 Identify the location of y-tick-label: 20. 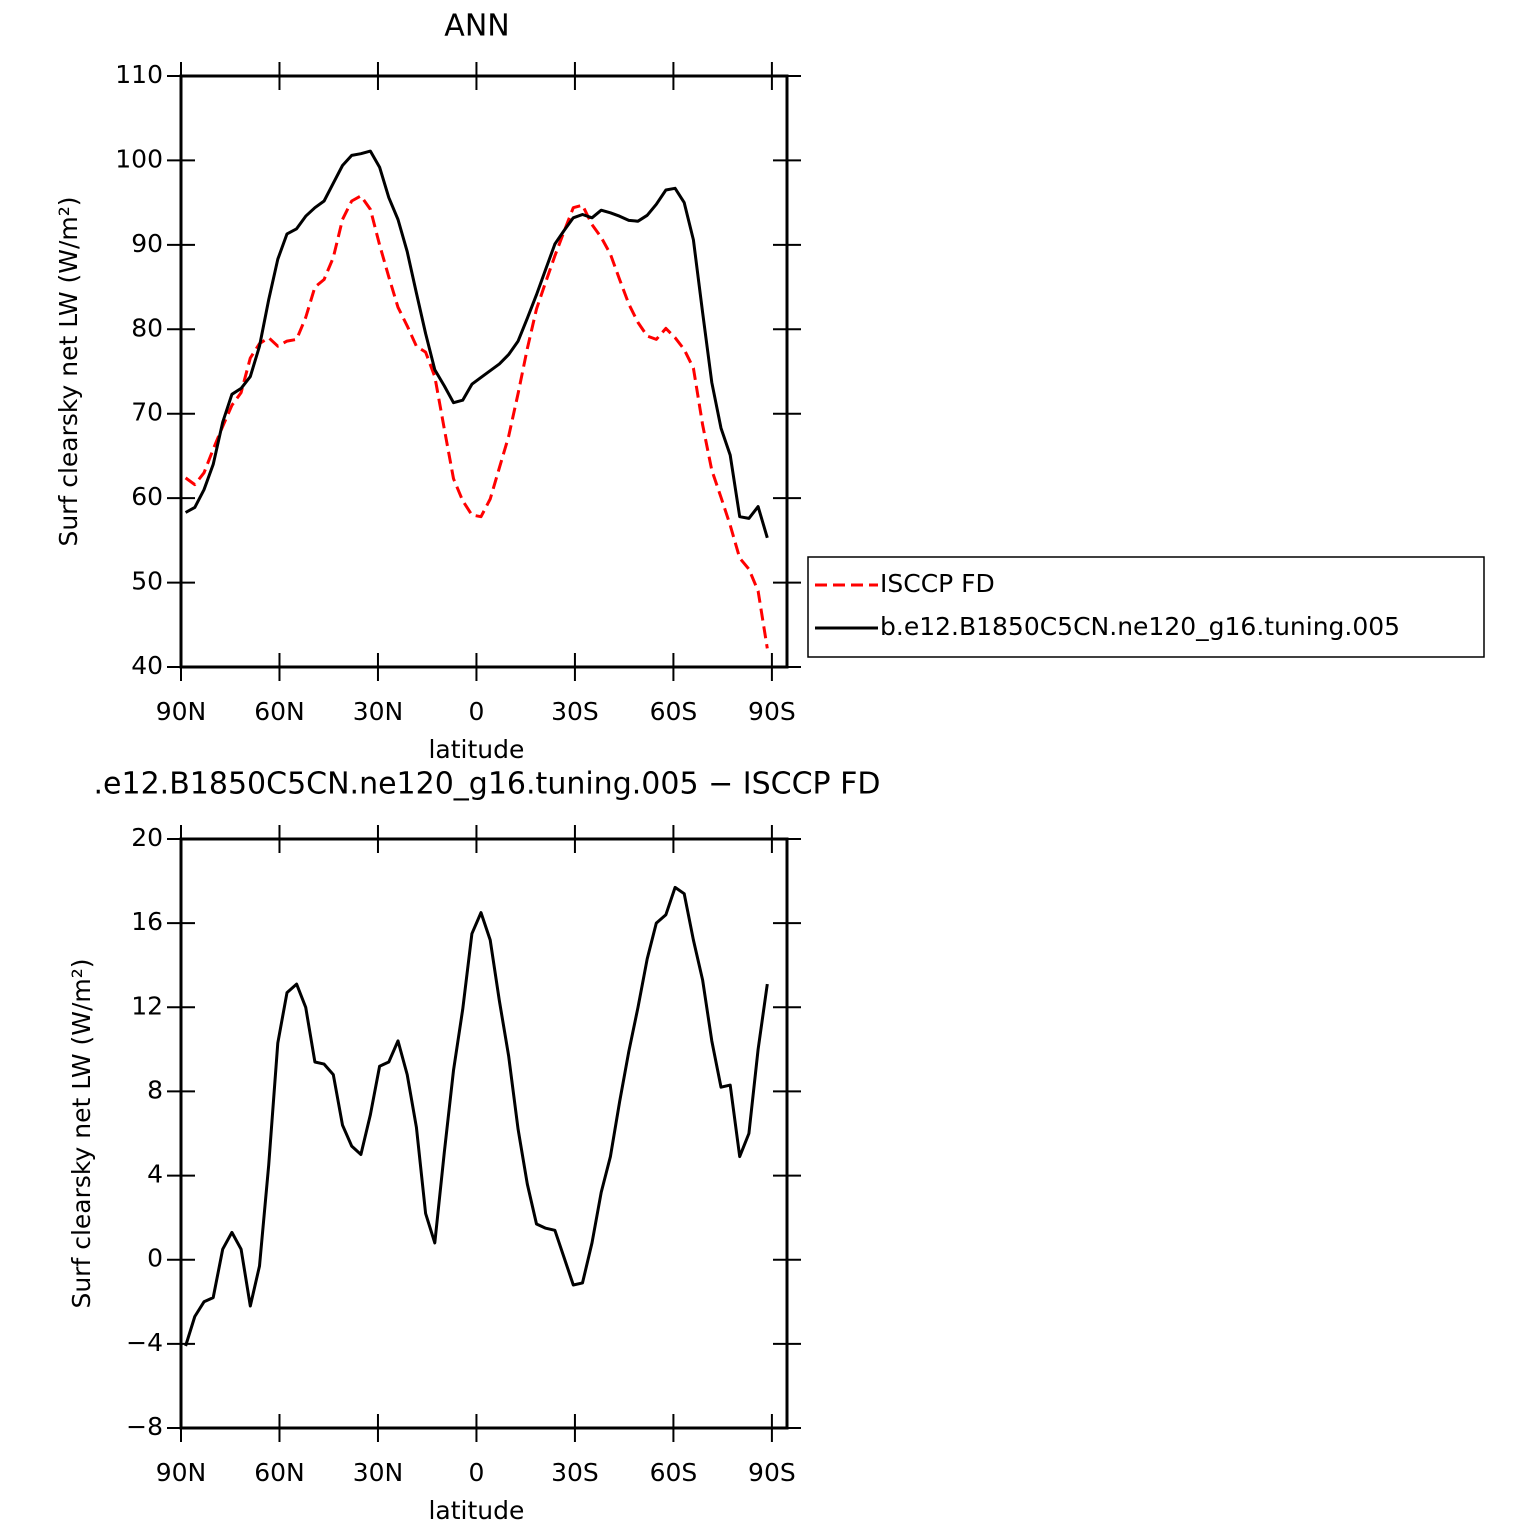
(147, 837).